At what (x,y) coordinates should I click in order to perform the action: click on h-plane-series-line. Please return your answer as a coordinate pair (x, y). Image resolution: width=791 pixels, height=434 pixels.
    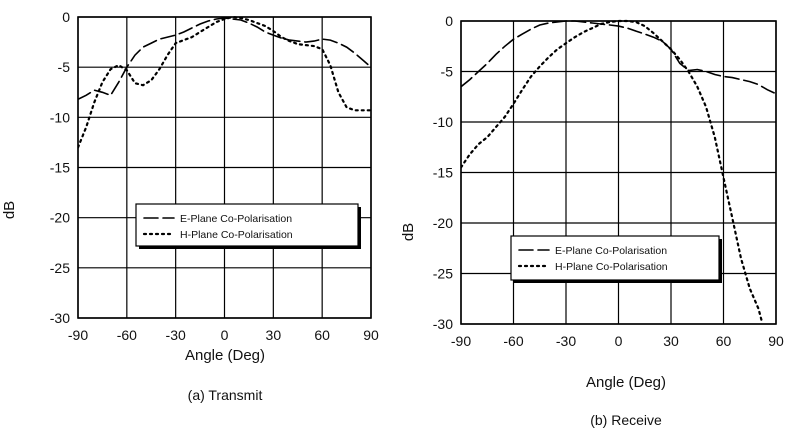
    Looking at the image, I should click on (224, 82).